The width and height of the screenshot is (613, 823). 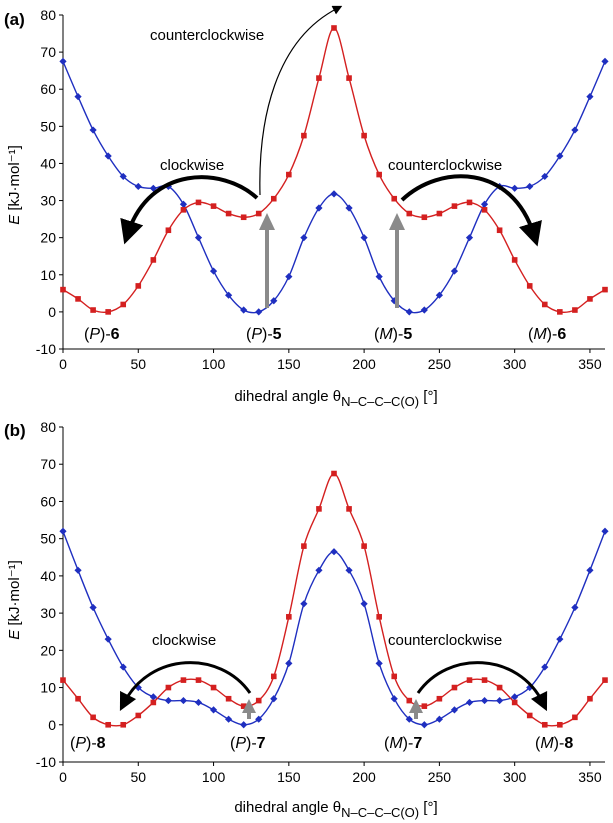 I want to click on conformer-label-m5: (M)-5, so click(x=393, y=334).